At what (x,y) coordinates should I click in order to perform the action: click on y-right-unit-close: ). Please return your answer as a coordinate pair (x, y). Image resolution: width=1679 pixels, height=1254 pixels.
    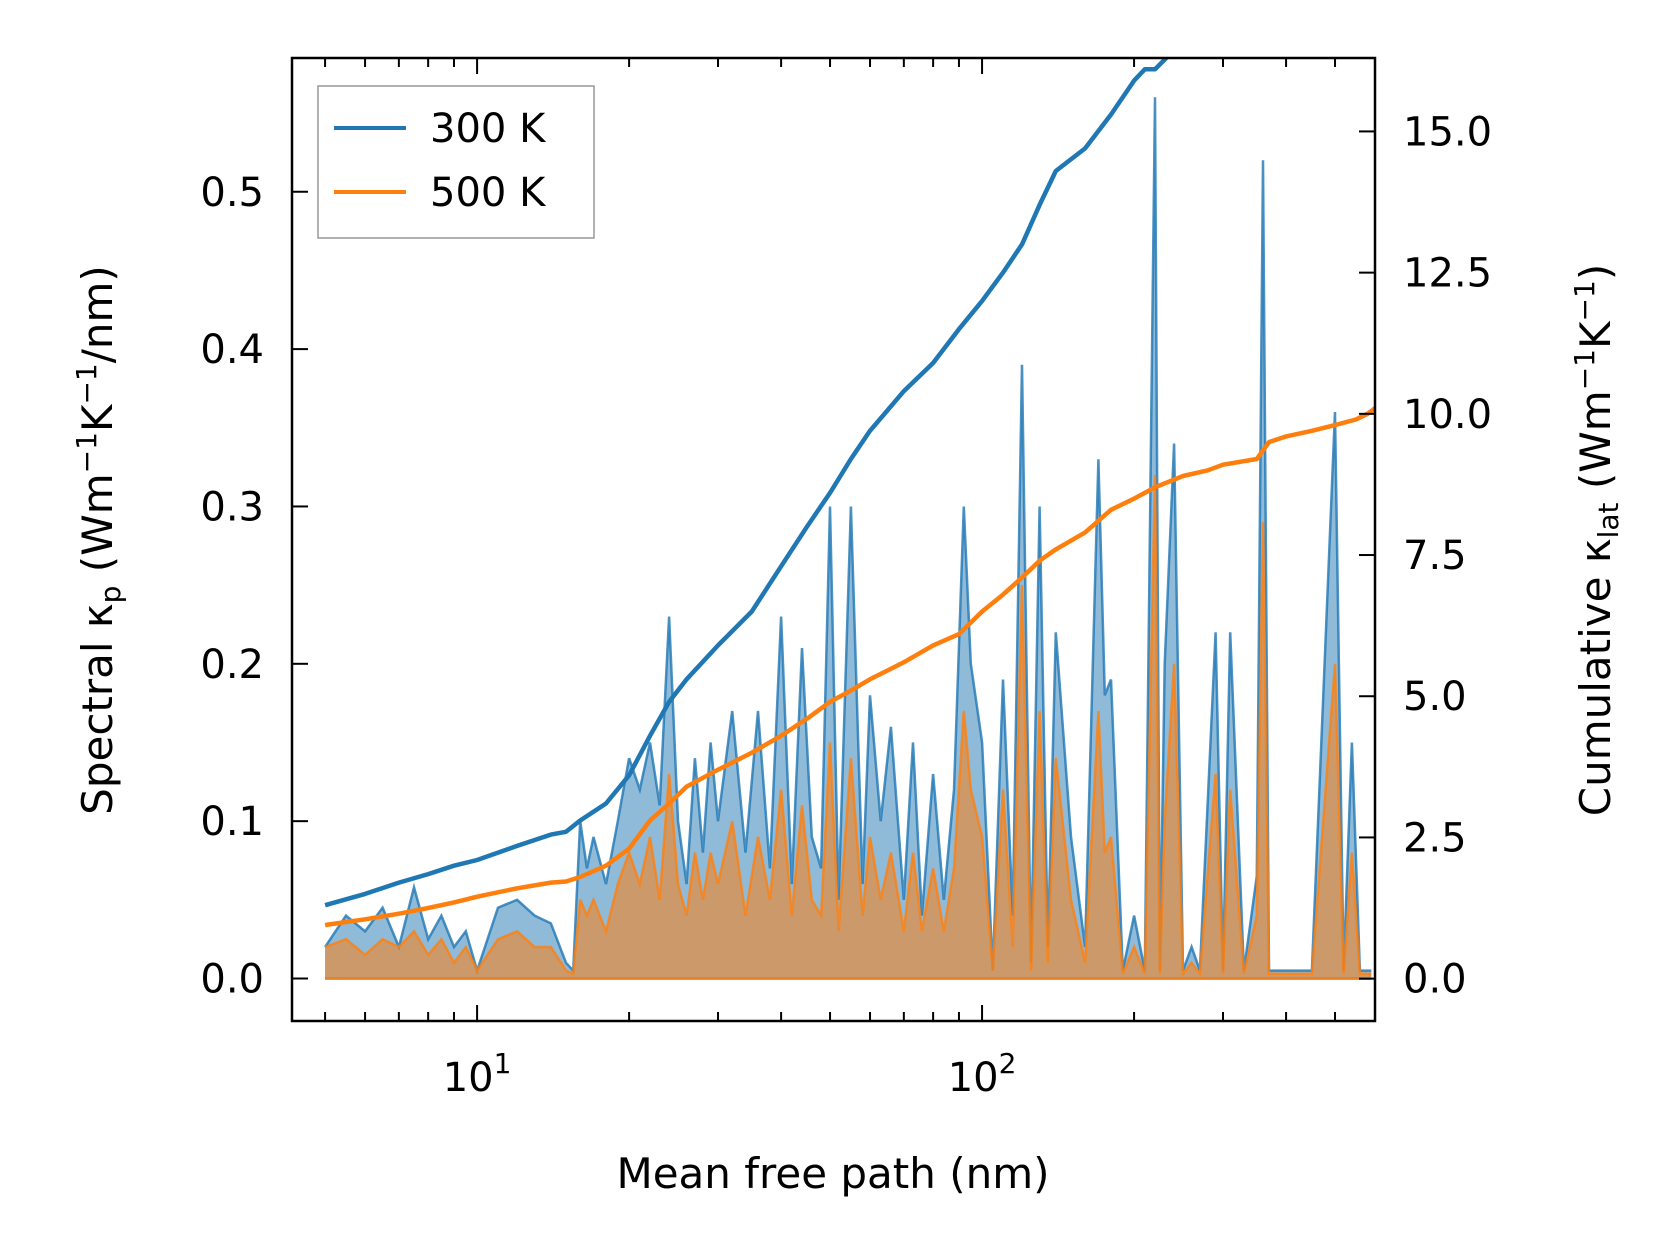
    Looking at the image, I should click on (1595, 272).